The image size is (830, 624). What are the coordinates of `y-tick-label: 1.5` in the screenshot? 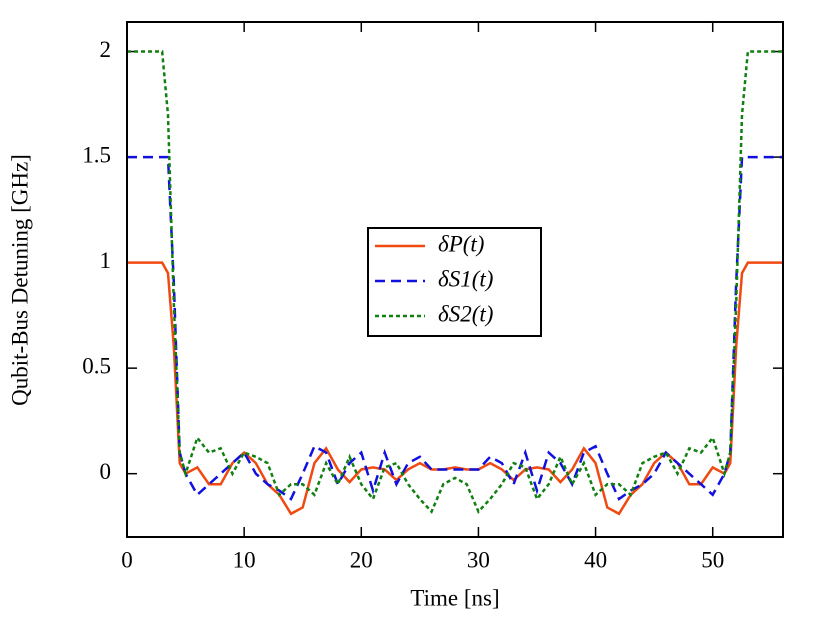 It's located at (96, 154).